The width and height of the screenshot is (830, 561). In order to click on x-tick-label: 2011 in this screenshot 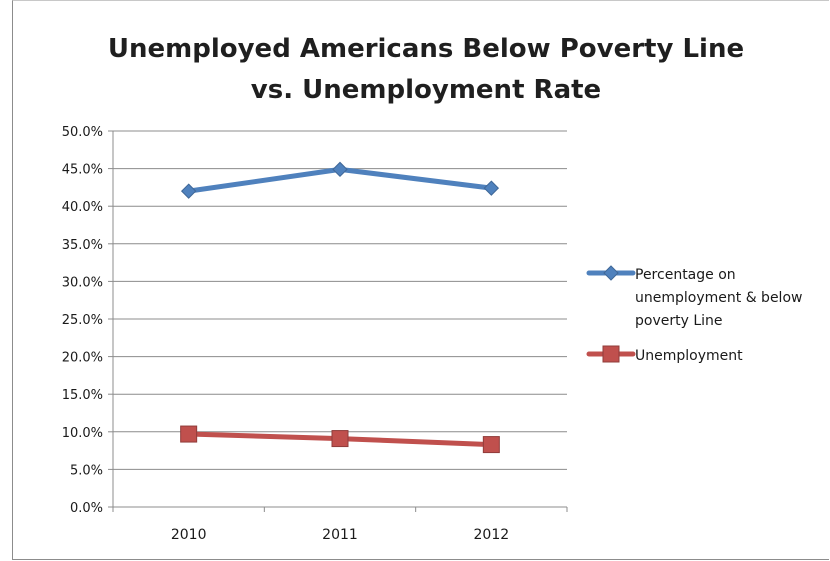, I will do `click(340, 535)`.